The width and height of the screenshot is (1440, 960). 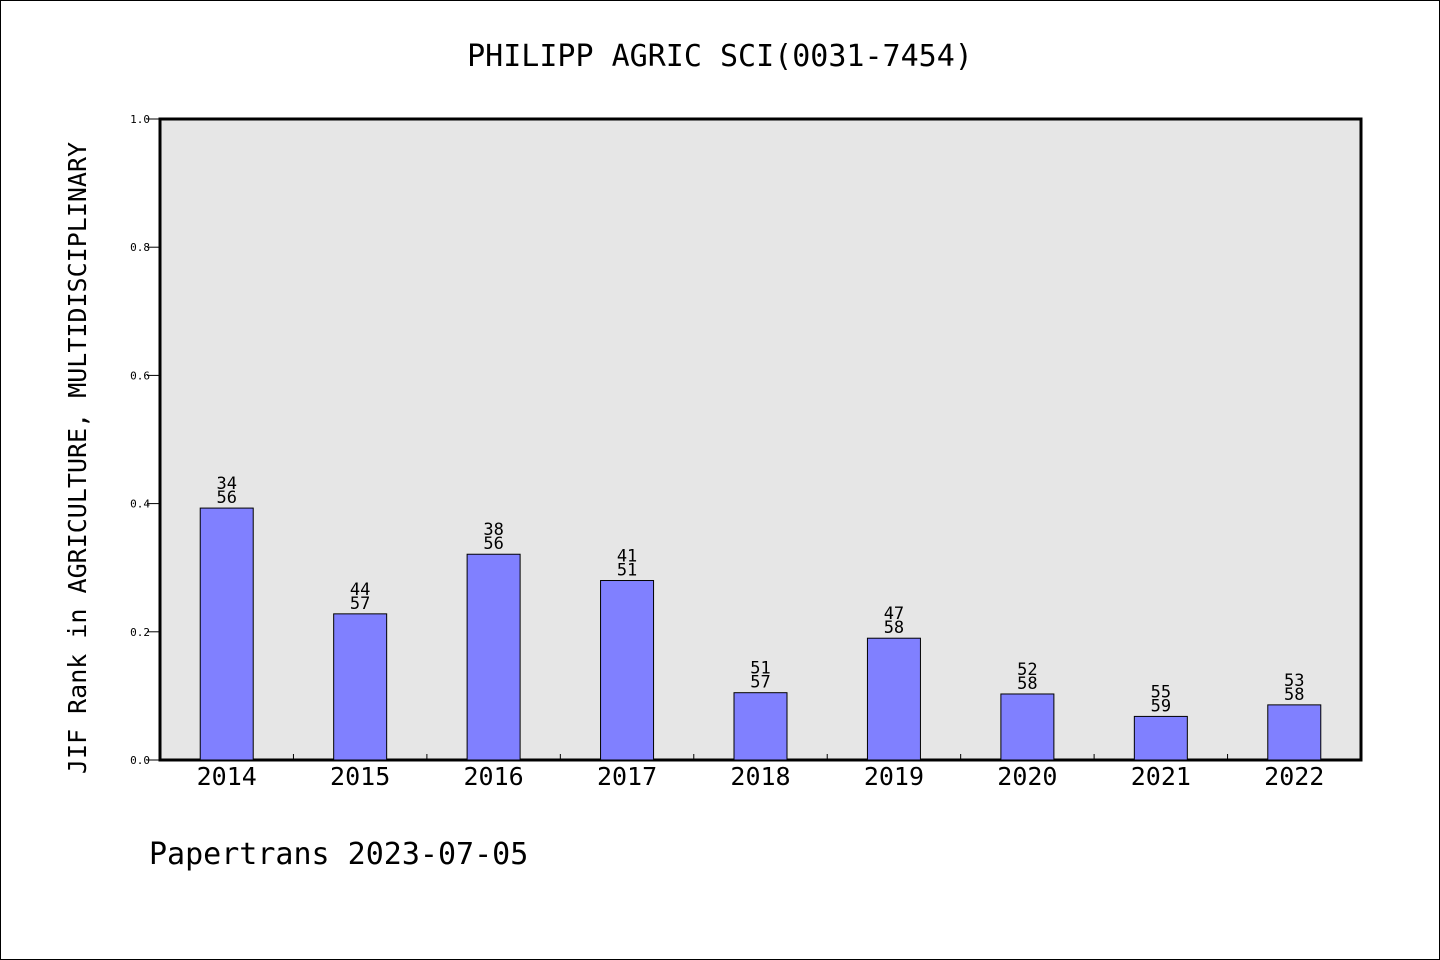 What do you see at coordinates (894, 776) in the screenshot?
I see `x-tick-label: 2019` at bounding box center [894, 776].